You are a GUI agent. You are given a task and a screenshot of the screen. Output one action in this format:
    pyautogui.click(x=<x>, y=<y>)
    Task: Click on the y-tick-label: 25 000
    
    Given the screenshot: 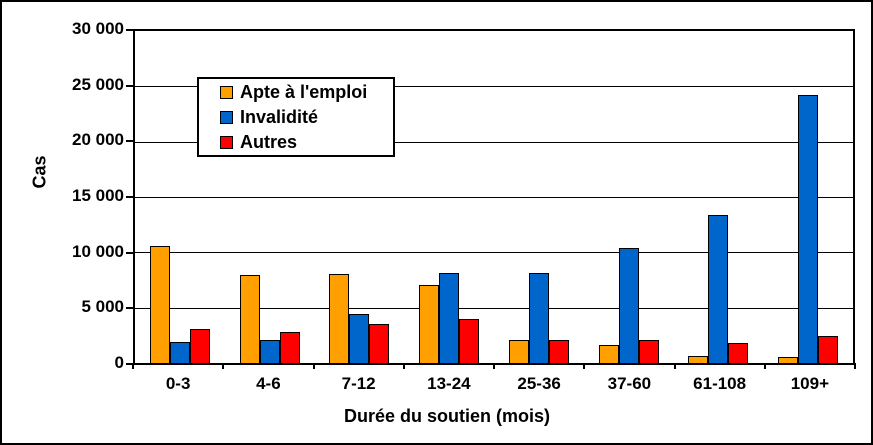 What is the action you would take?
    pyautogui.click(x=98, y=84)
    